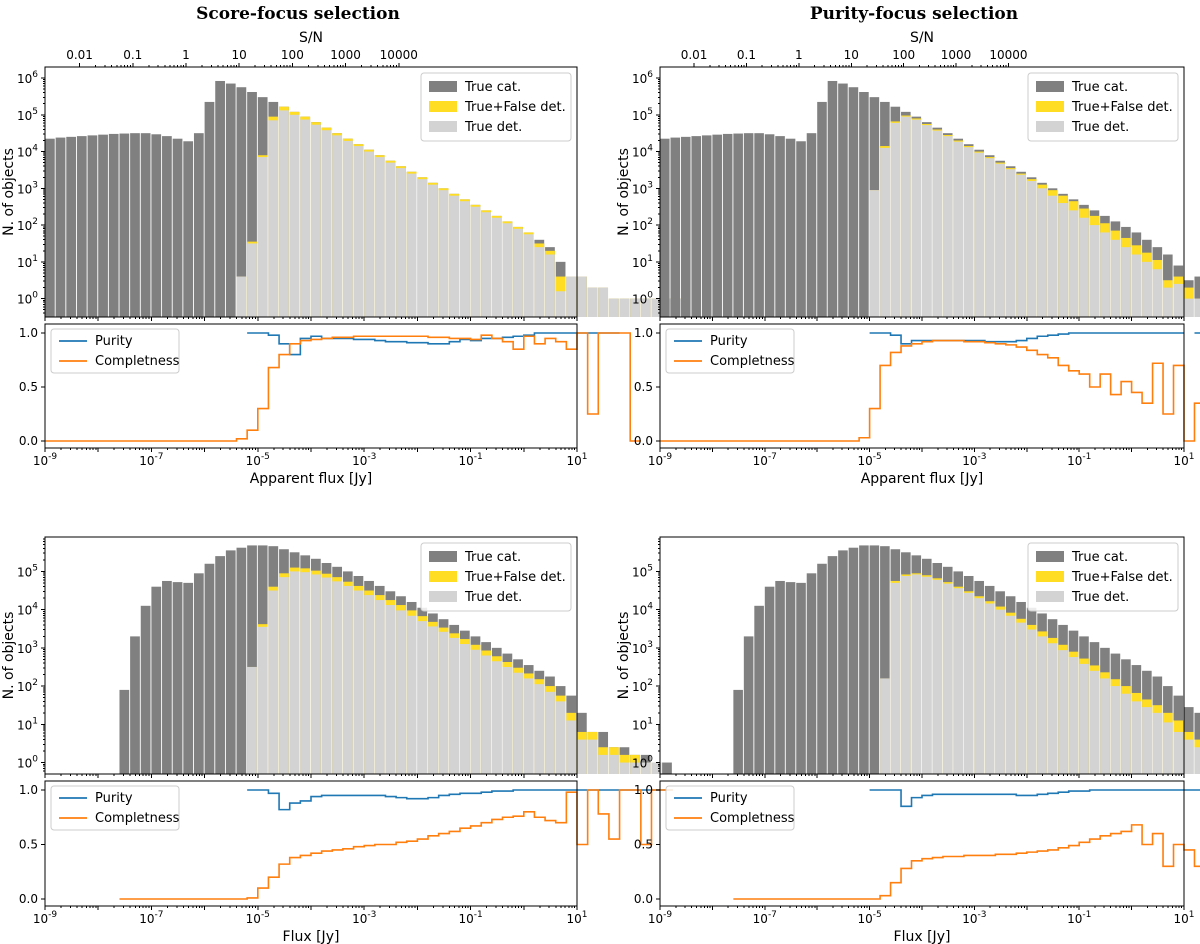 The image size is (1200, 944). I want to click on y-tick-label: 10⁰, so click(27, 299).